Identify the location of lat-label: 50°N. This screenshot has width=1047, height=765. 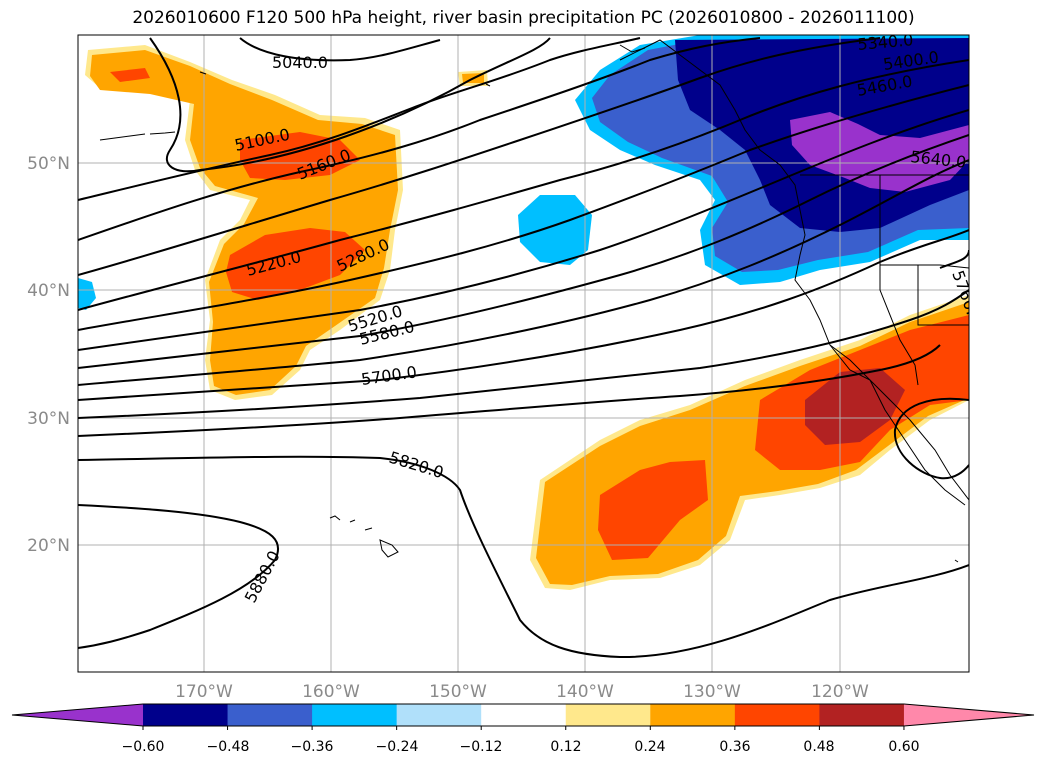
(48, 164).